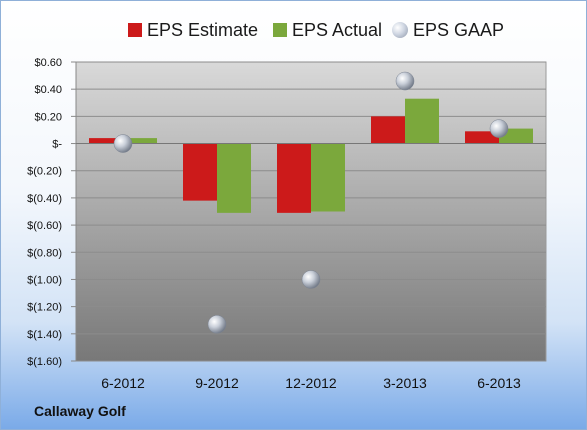 Image resolution: width=587 pixels, height=430 pixels. Describe the element at coordinates (405, 383) in the screenshot. I see `x-tick-label: 3-2013` at that location.